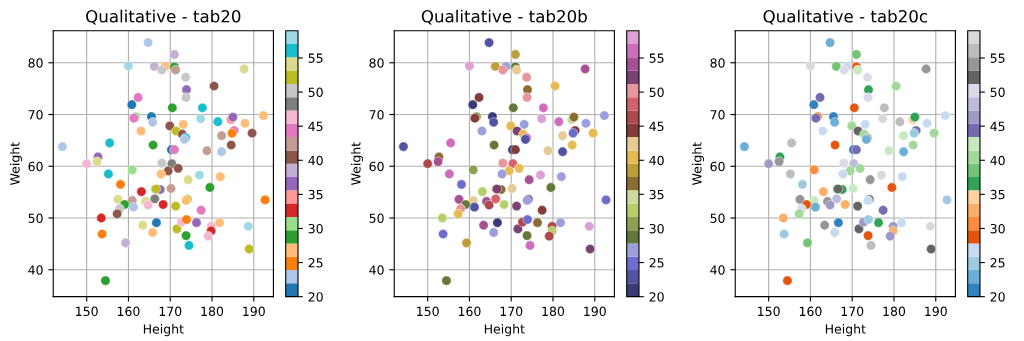 Image resolution: width=1024 pixels, height=341 pixels. I want to click on chart-title: Qualitative - tab20c, so click(845, 17).